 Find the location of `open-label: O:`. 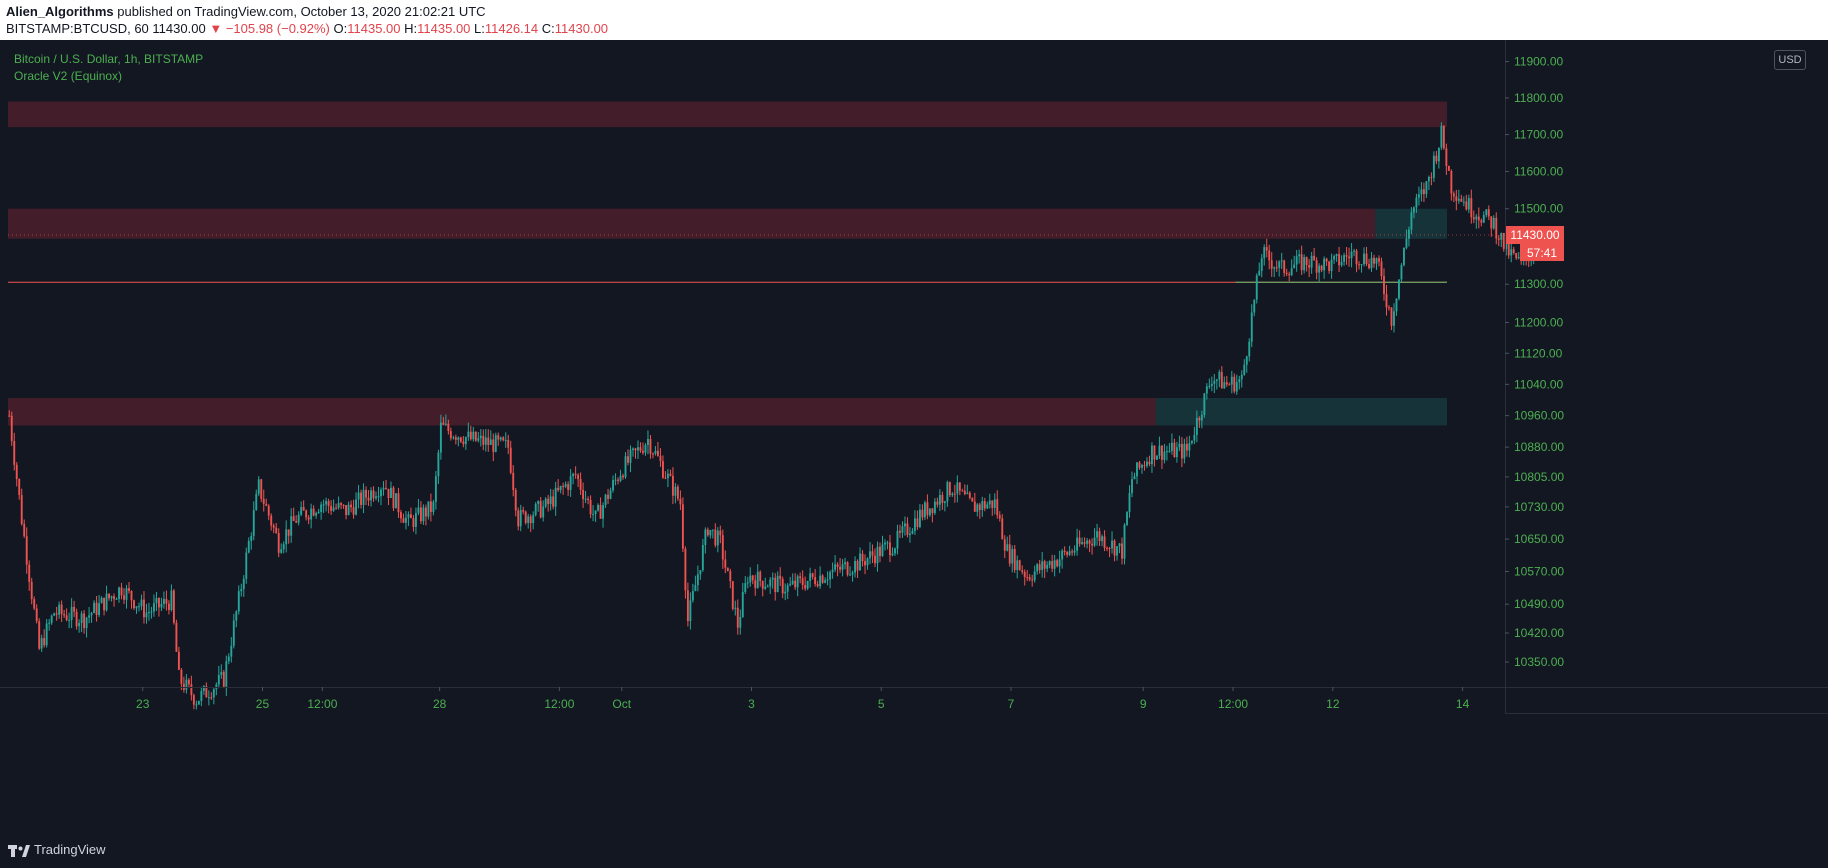

open-label: O: is located at coordinates (340, 28).